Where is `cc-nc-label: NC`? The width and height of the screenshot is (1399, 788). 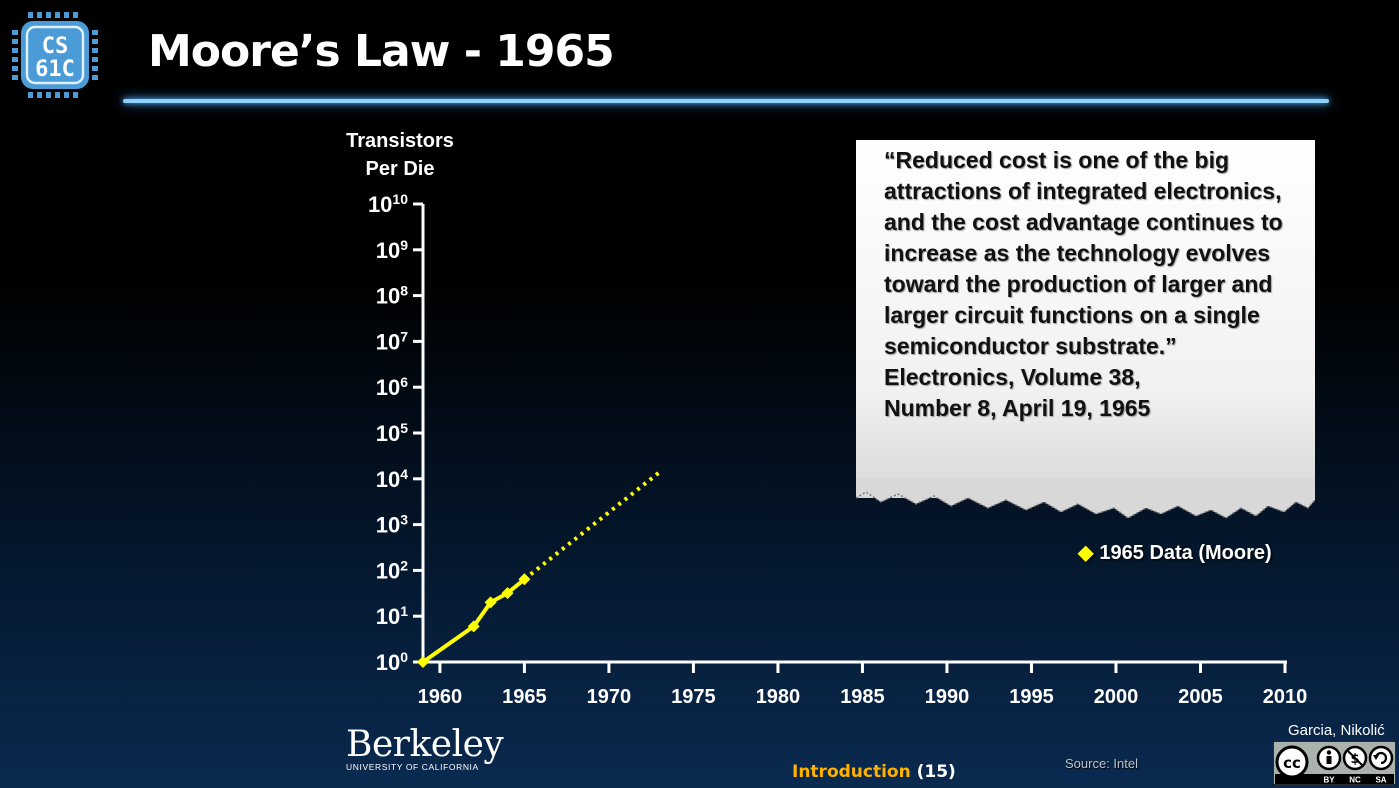
cc-nc-label: NC is located at coordinates (1355, 780).